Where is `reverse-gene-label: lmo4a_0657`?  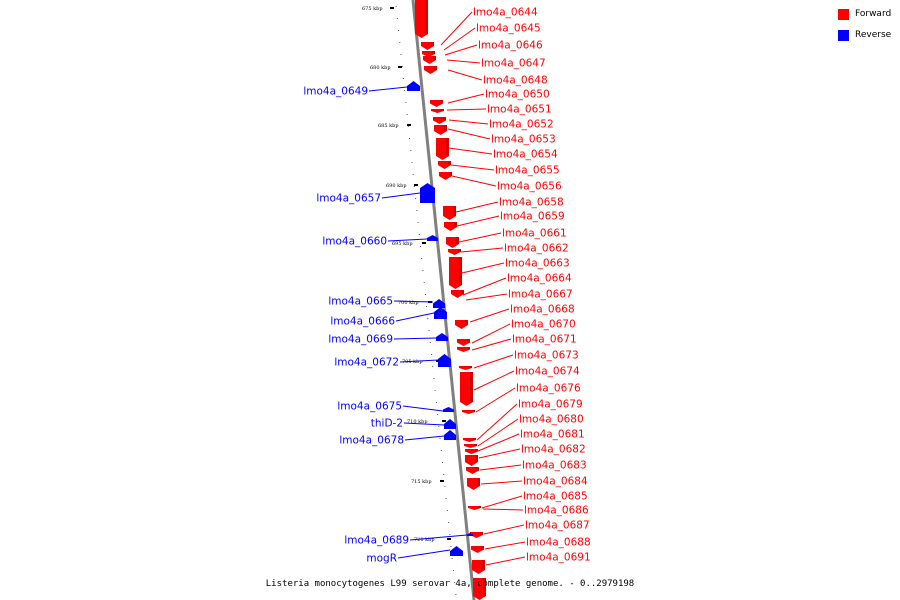
reverse-gene-label: lmo4a_0657 is located at coordinates (348, 199).